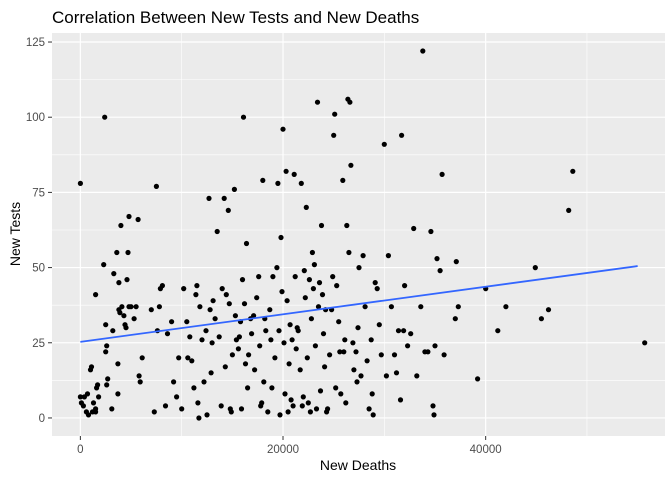 The width and height of the screenshot is (672, 480). I want to click on y-tick-label: 0, so click(42, 419).